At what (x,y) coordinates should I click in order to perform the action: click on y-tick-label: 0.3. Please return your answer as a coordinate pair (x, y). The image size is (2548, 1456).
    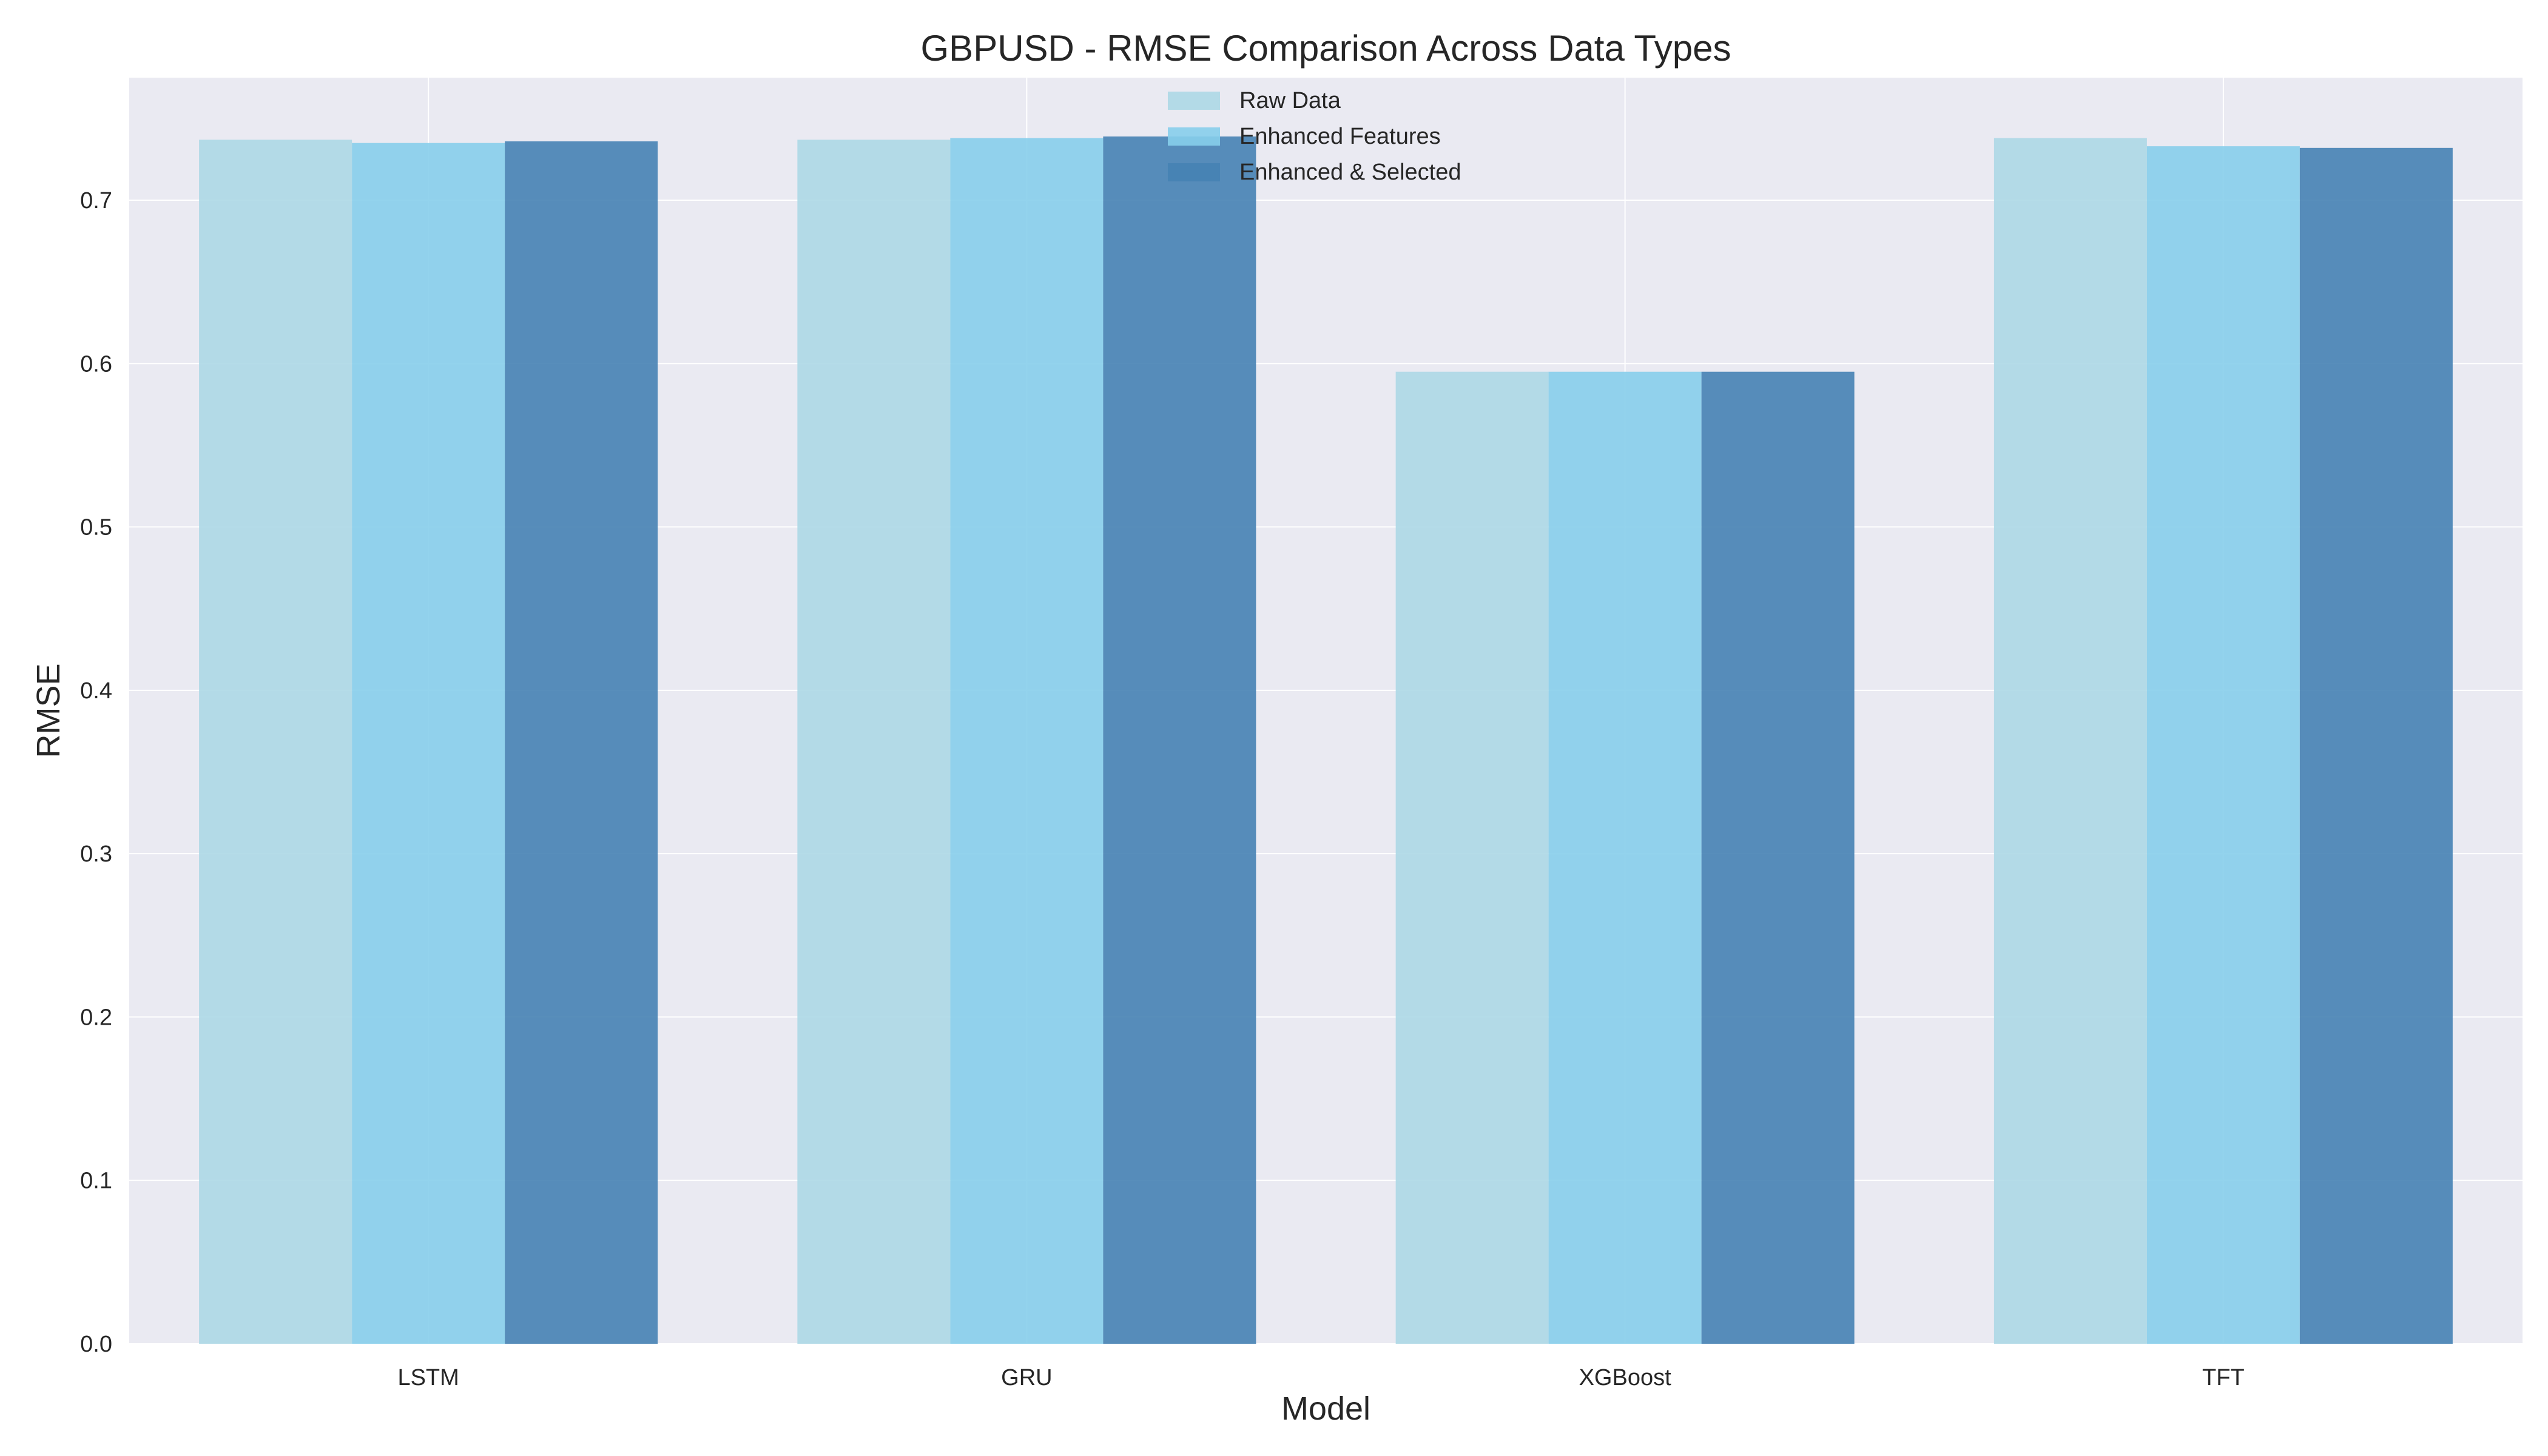
    Looking at the image, I should click on (96, 854).